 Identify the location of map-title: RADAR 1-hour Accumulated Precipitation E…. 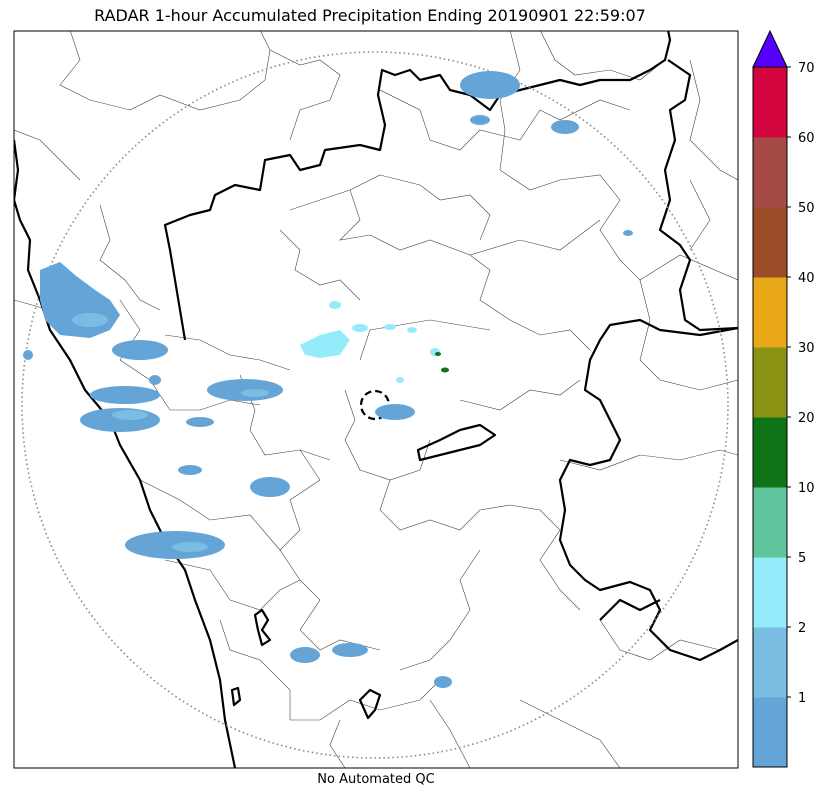
(370, 15).